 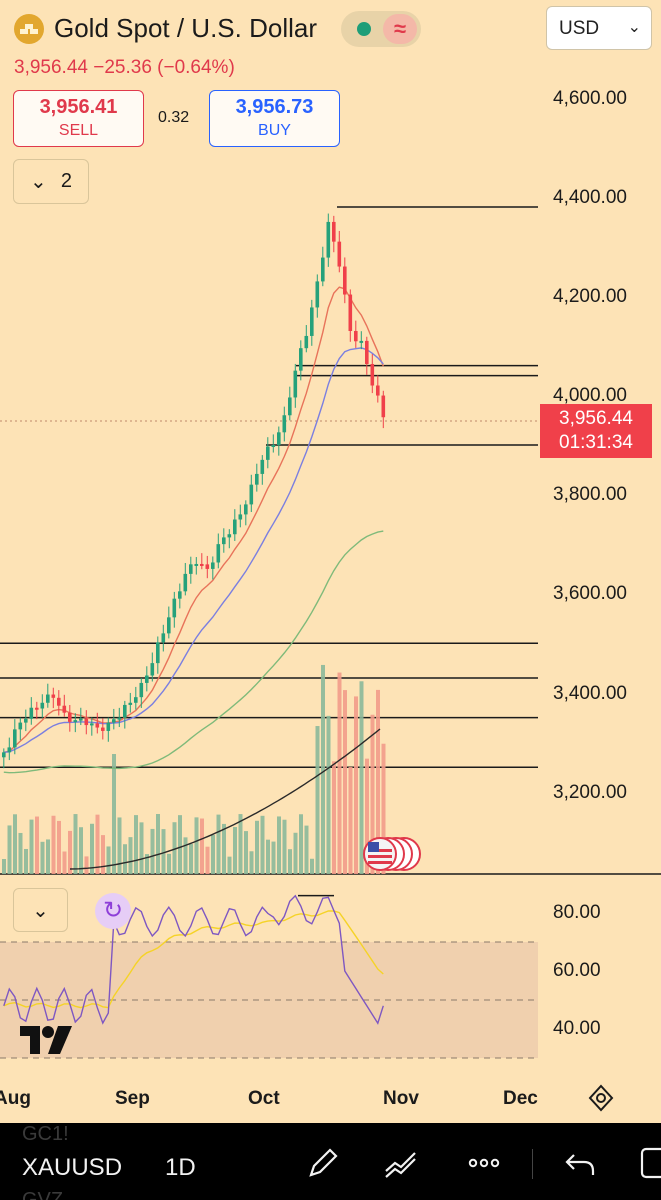 I want to click on volume-bars, so click(x=194, y=769).